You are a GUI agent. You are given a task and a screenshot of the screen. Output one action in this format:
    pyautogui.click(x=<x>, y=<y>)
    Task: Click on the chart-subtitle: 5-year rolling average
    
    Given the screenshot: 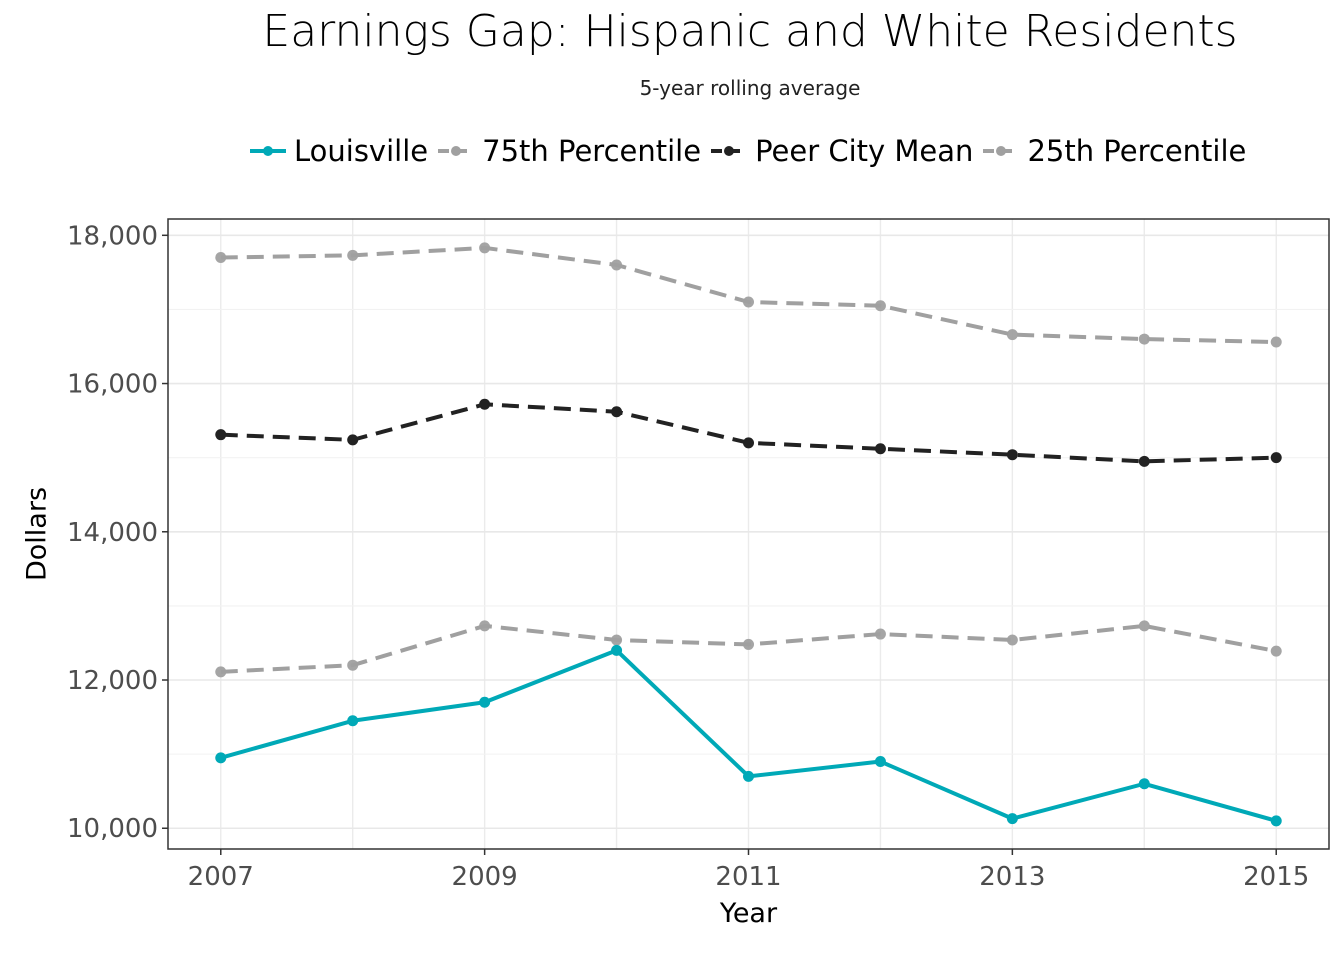 What is the action you would take?
    pyautogui.click(x=750, y=88)
    